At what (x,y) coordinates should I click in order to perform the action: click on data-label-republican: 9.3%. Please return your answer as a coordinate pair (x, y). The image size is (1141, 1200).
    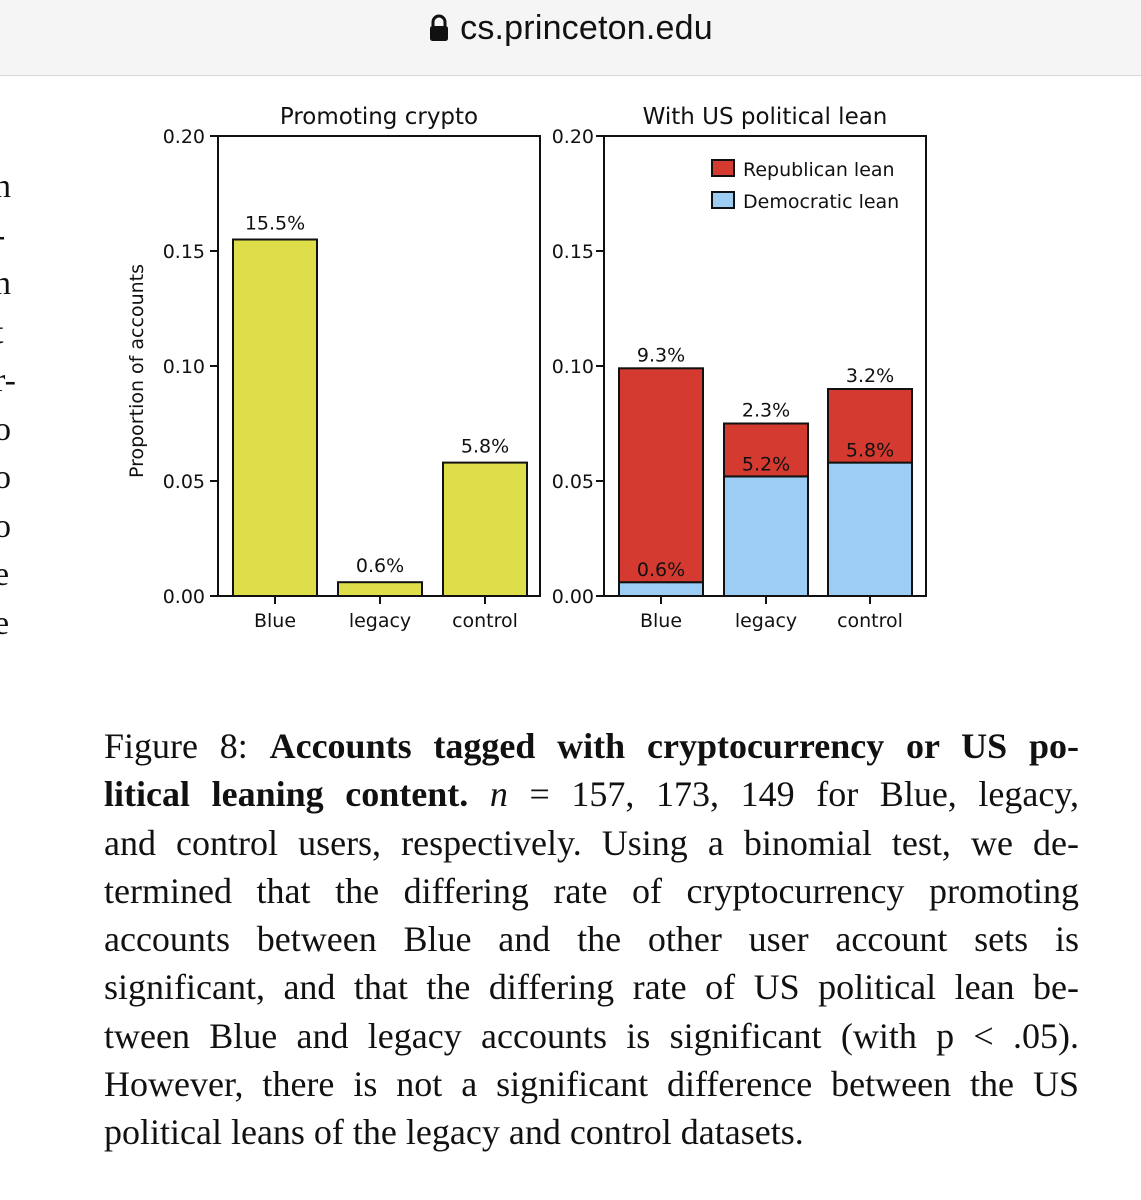
    Looking at the image, I should click on (661, 355).